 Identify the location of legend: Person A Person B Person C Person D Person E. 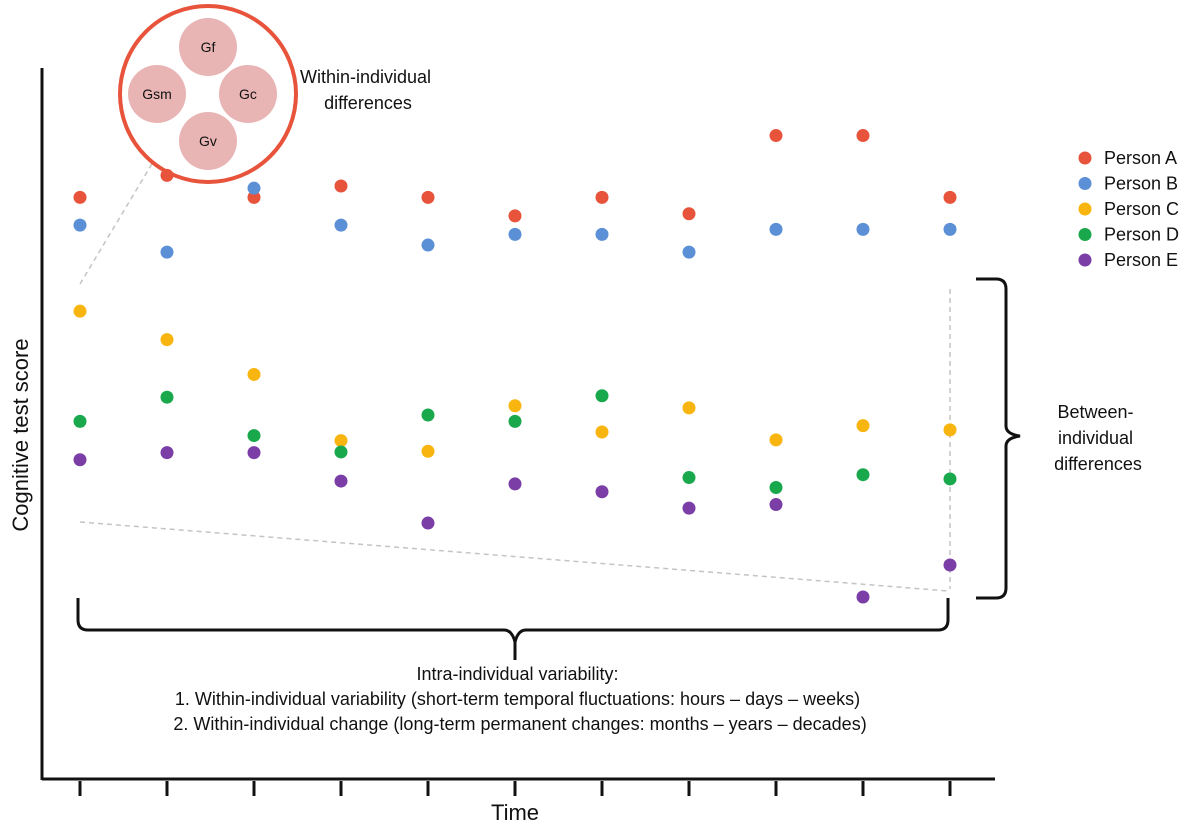
(1128, 209).